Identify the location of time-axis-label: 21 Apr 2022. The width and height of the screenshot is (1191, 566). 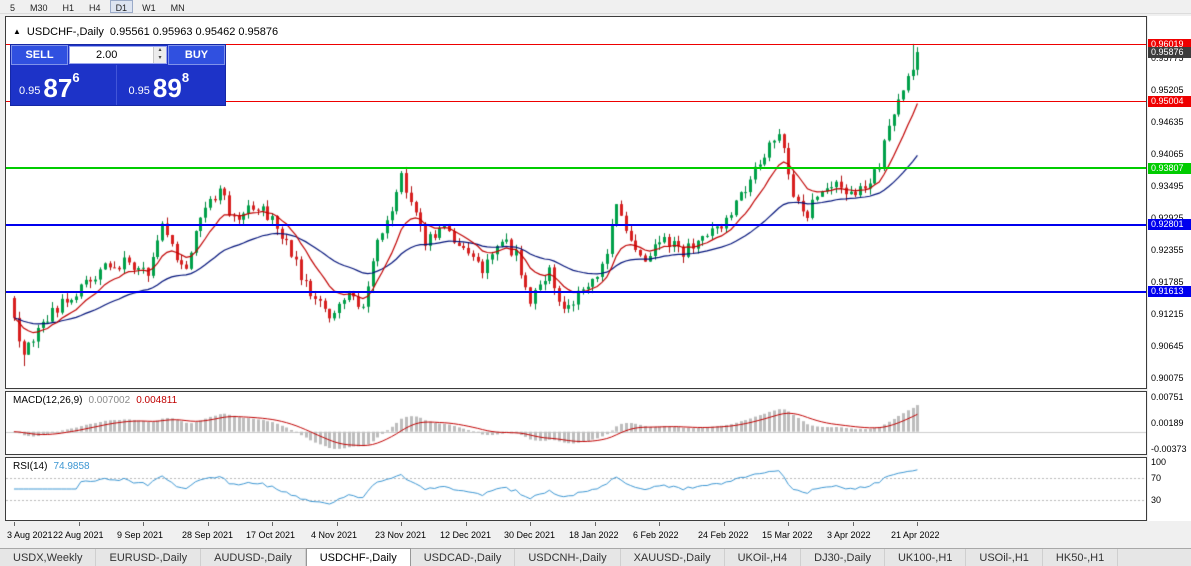
(915, 535).